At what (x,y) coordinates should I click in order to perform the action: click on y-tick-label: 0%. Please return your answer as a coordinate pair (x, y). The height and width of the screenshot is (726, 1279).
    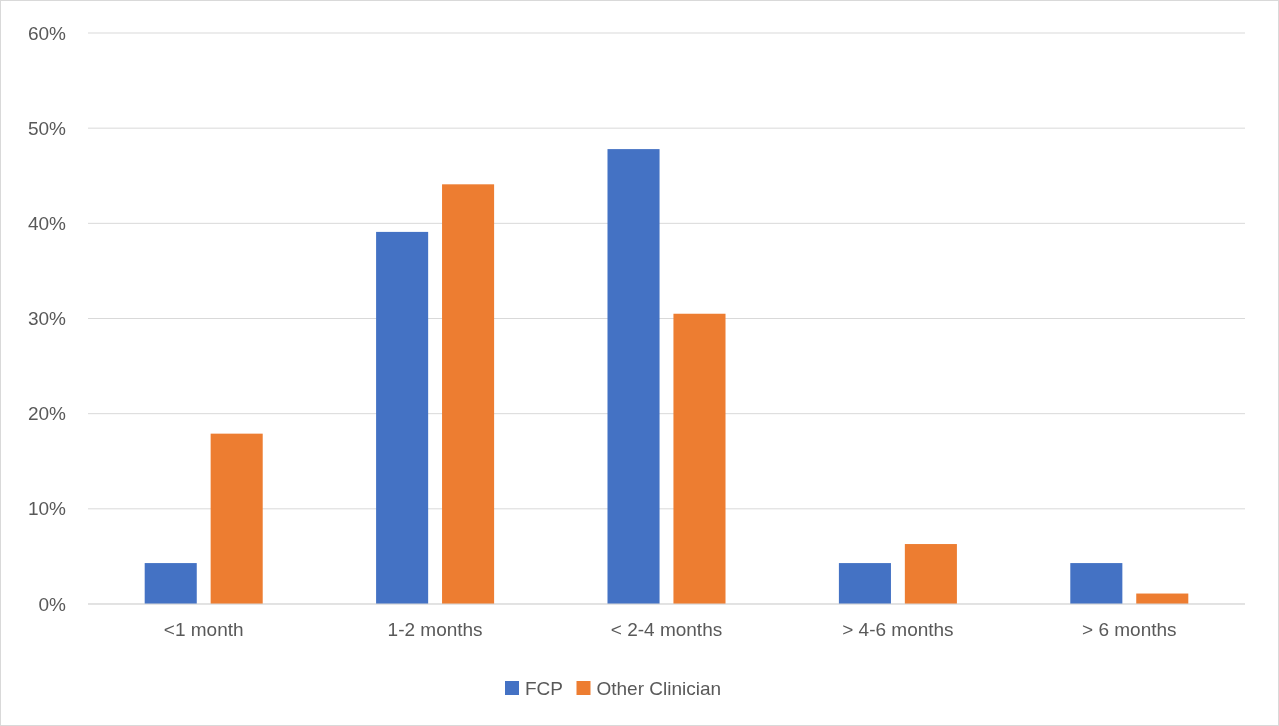
    Looking at the image, I should click on (52, 604).